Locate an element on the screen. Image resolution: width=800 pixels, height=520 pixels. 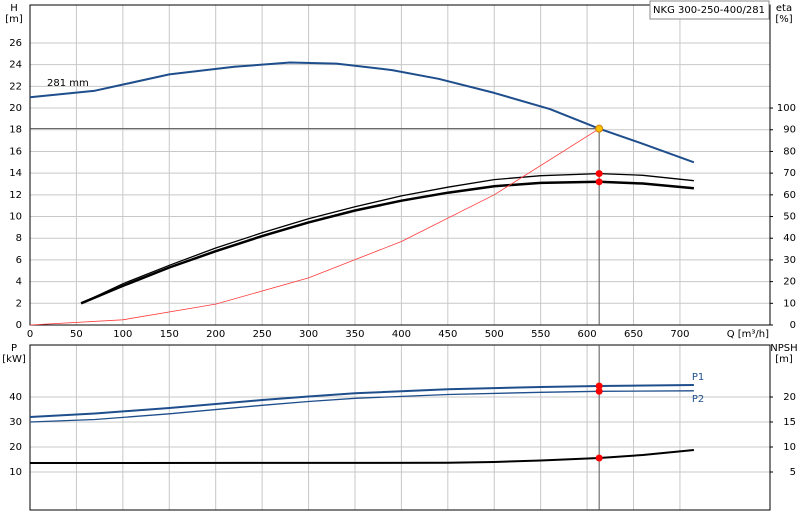
series-label: 281 mm is located at coordinates (68, 83).